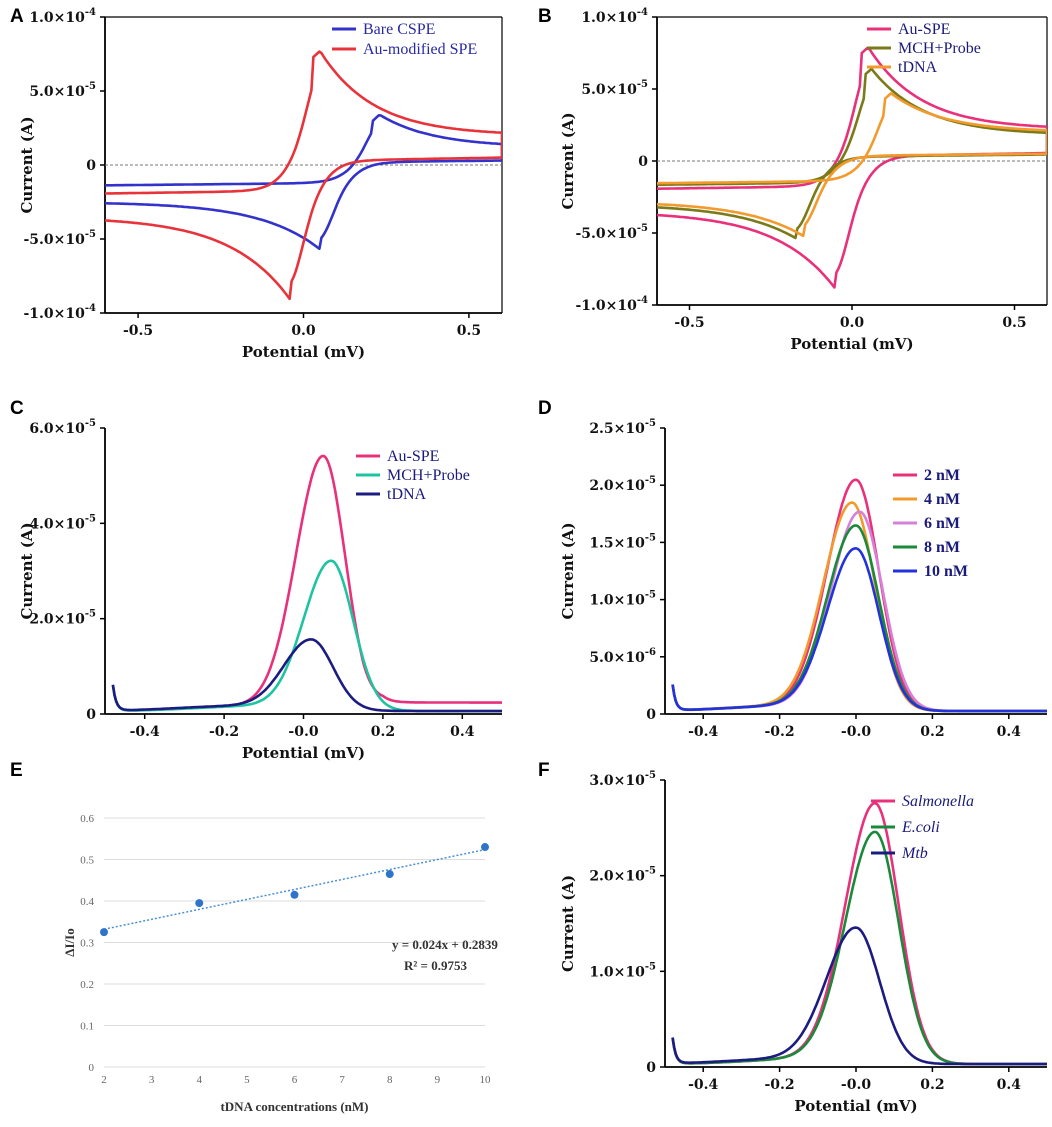 This screenshot has width=1052, height=1127. I want to click on x-tick-label: 0.0, so click(303, 331).